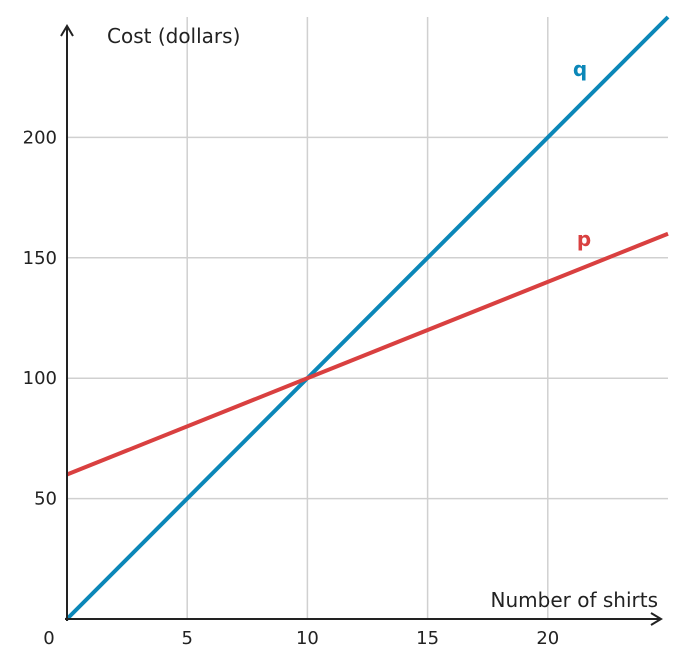  Describe the element at coordinates (186, 638) in the screenshot. I see `x-tick-label: 5` at that location.